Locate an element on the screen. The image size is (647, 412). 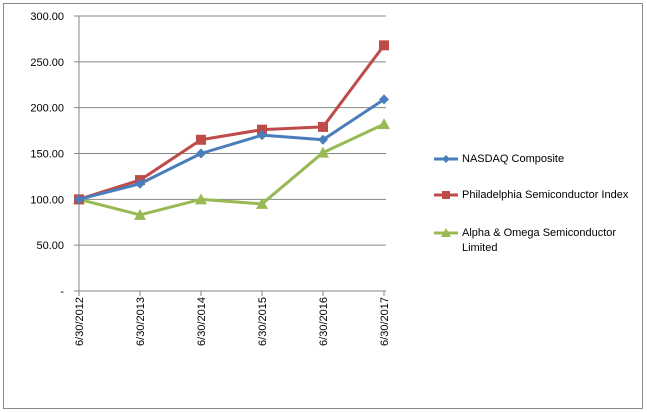
y-tick-label: 300.00 is located at coordinates (47, 17).